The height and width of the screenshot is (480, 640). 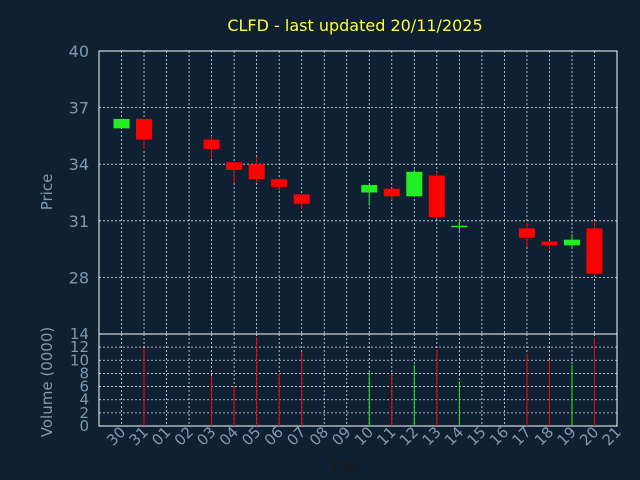 I want to click on volume-tick-label: 6, so click(x=84, y=387).